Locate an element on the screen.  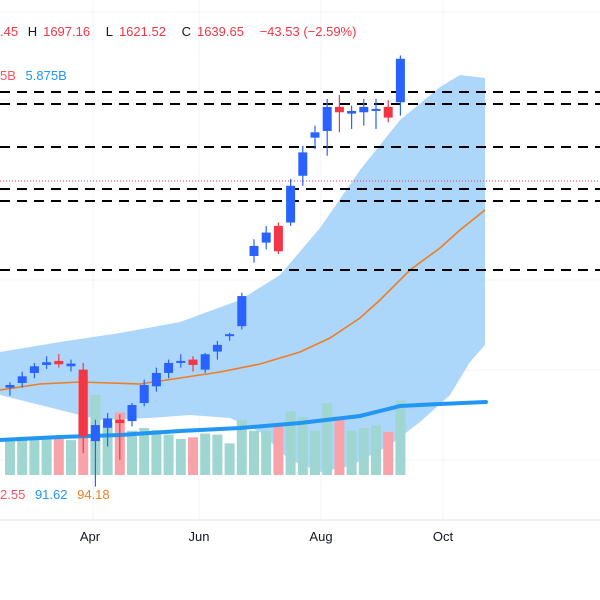
ohlc-open-value: .45 is located at coordinates (9, 31).